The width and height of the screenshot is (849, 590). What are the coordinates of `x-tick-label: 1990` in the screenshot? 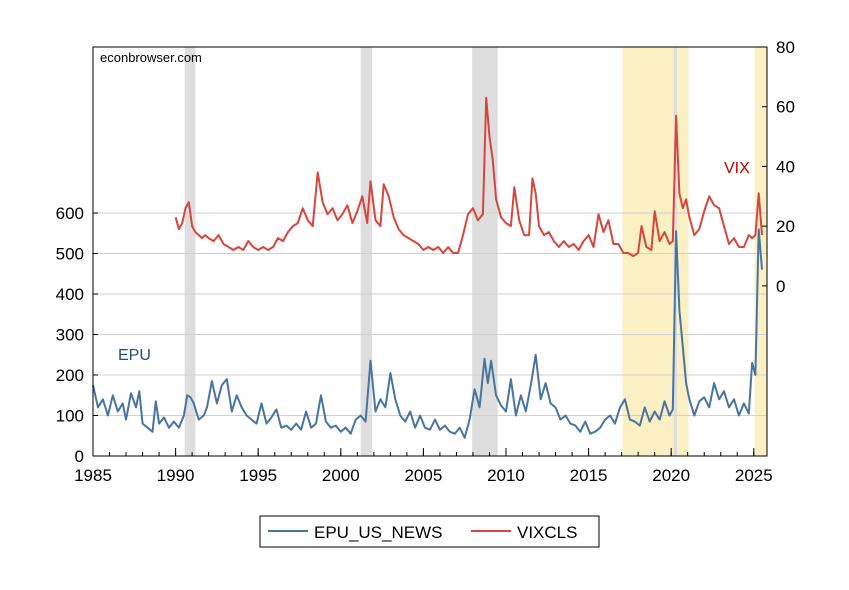 It's located at (176, 475).